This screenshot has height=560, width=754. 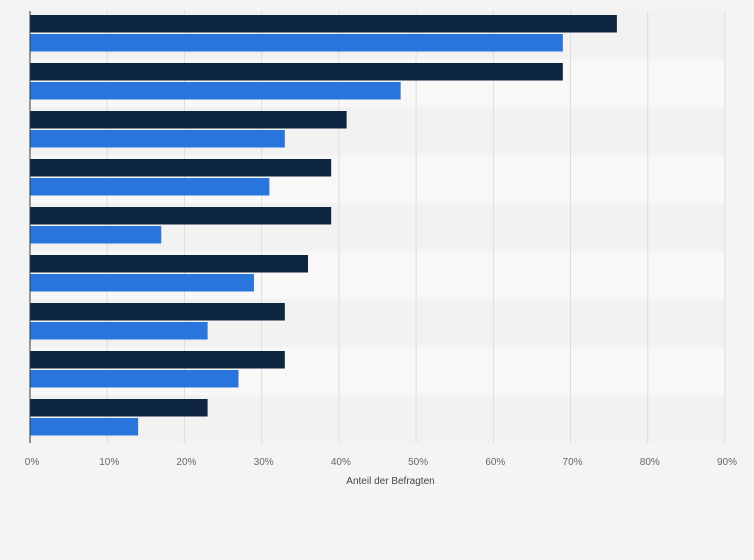 What do you see at coordinates (727, 462) in the screenshot?
I see `x-tick-label: 90%` at bounding box center [727, 462].